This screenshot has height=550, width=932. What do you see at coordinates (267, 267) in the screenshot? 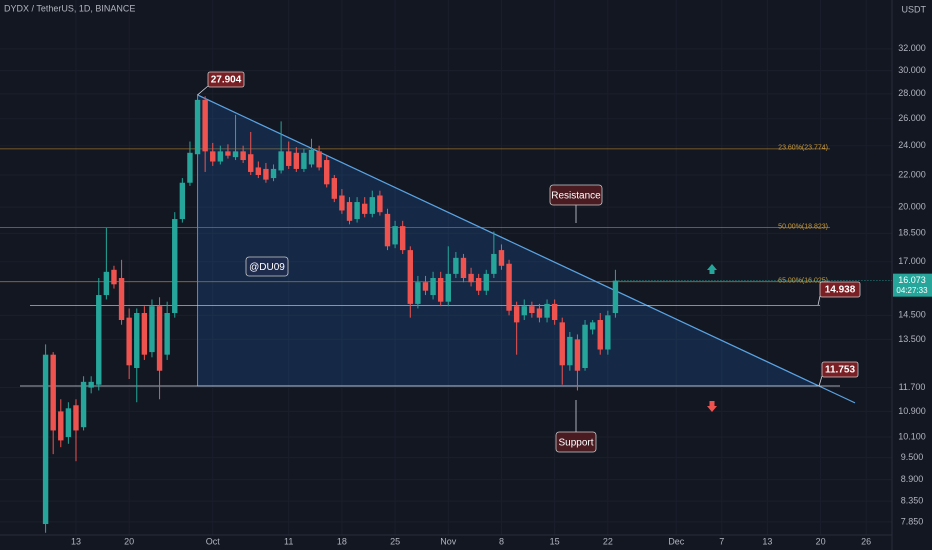
I see `author-callout-text: @DU09` at bounding box center [267, 267].